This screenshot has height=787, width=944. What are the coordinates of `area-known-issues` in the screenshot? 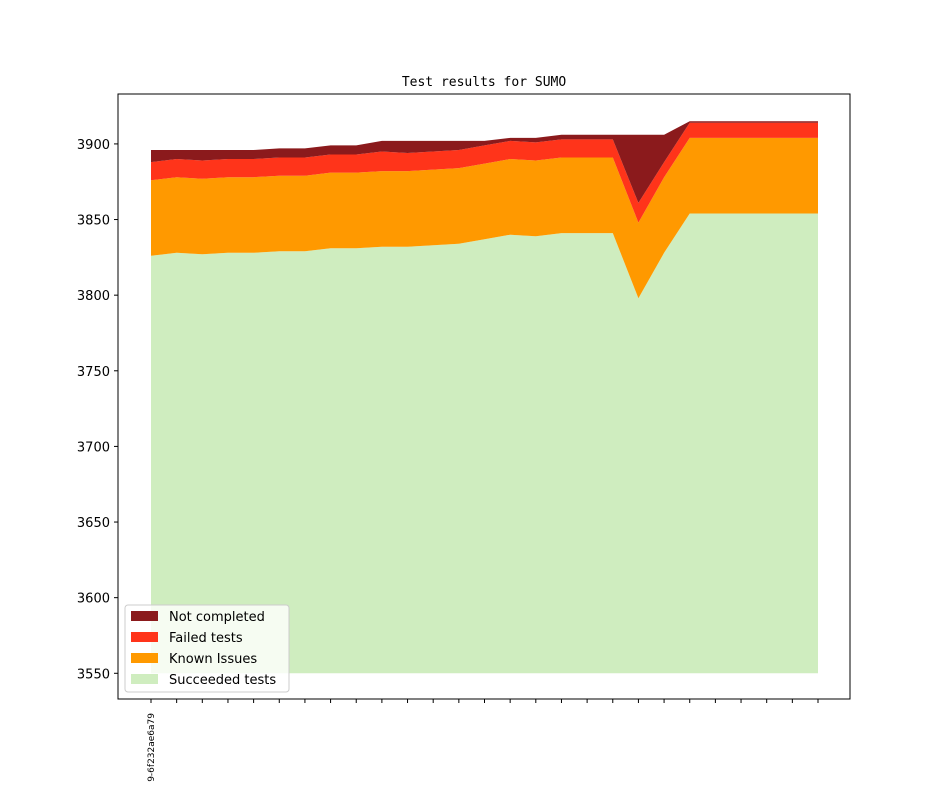 It's located at (484, 218).